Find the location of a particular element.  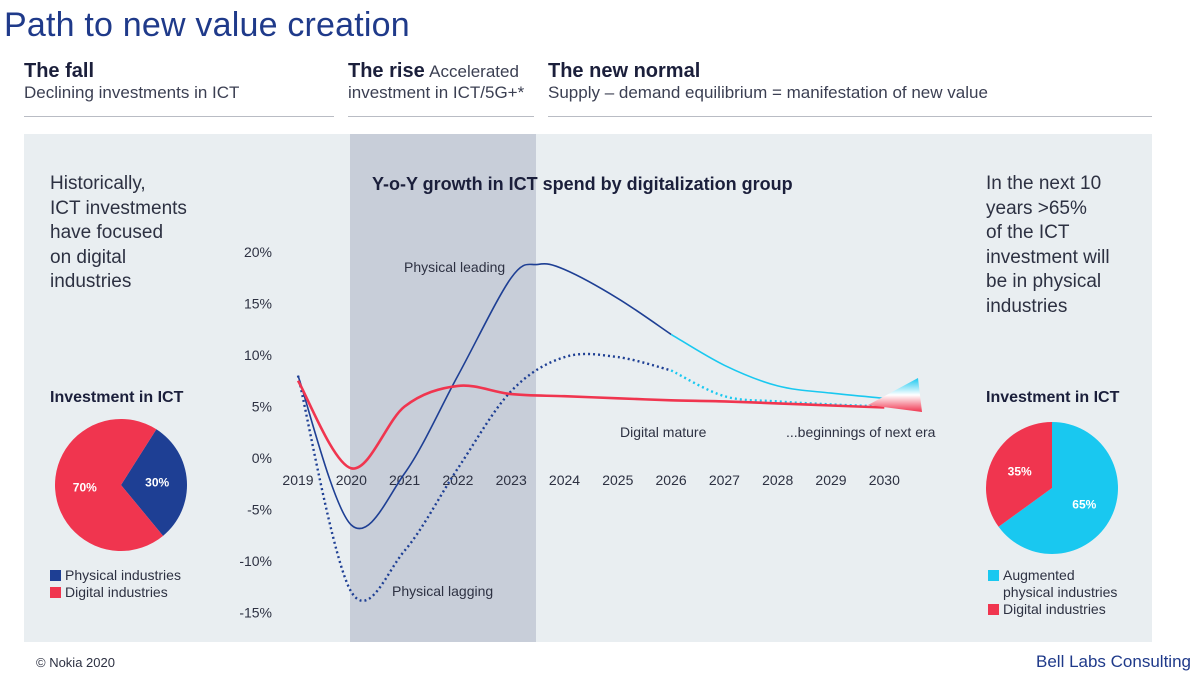

phase-title: The new normal is located at coordinates (624, 71).